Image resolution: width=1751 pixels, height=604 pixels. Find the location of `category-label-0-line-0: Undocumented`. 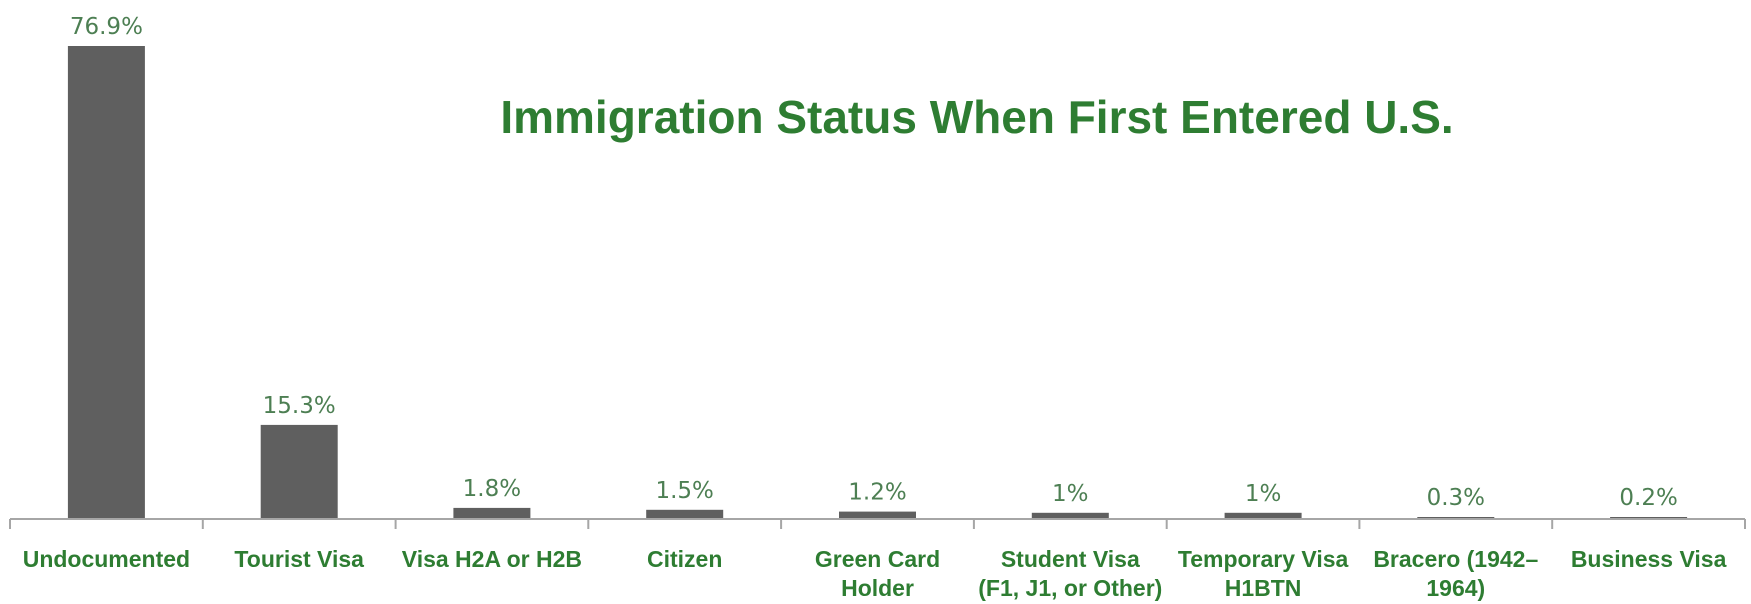

category-label-0-line-0: Undocumented is located at coordinates (106, 559).